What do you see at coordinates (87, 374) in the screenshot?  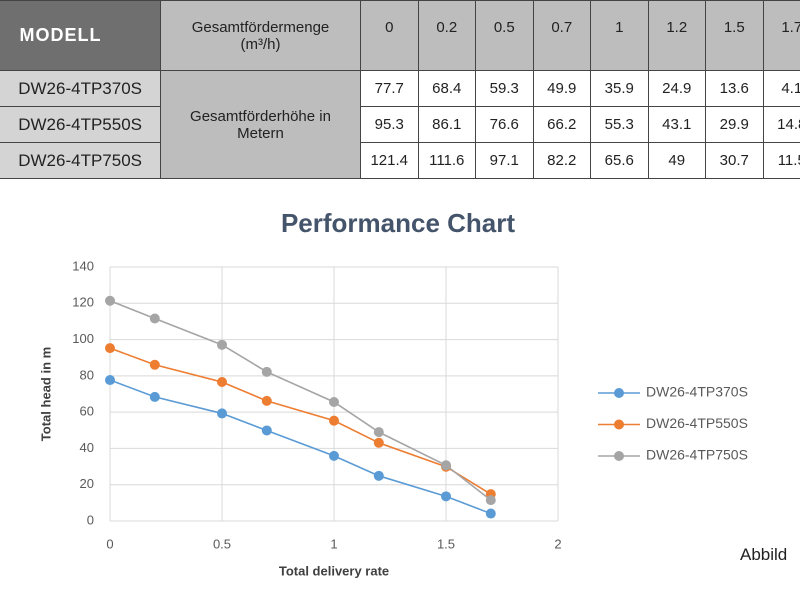 I see `y-tick-label: 80` at bounding box center [87, 374].